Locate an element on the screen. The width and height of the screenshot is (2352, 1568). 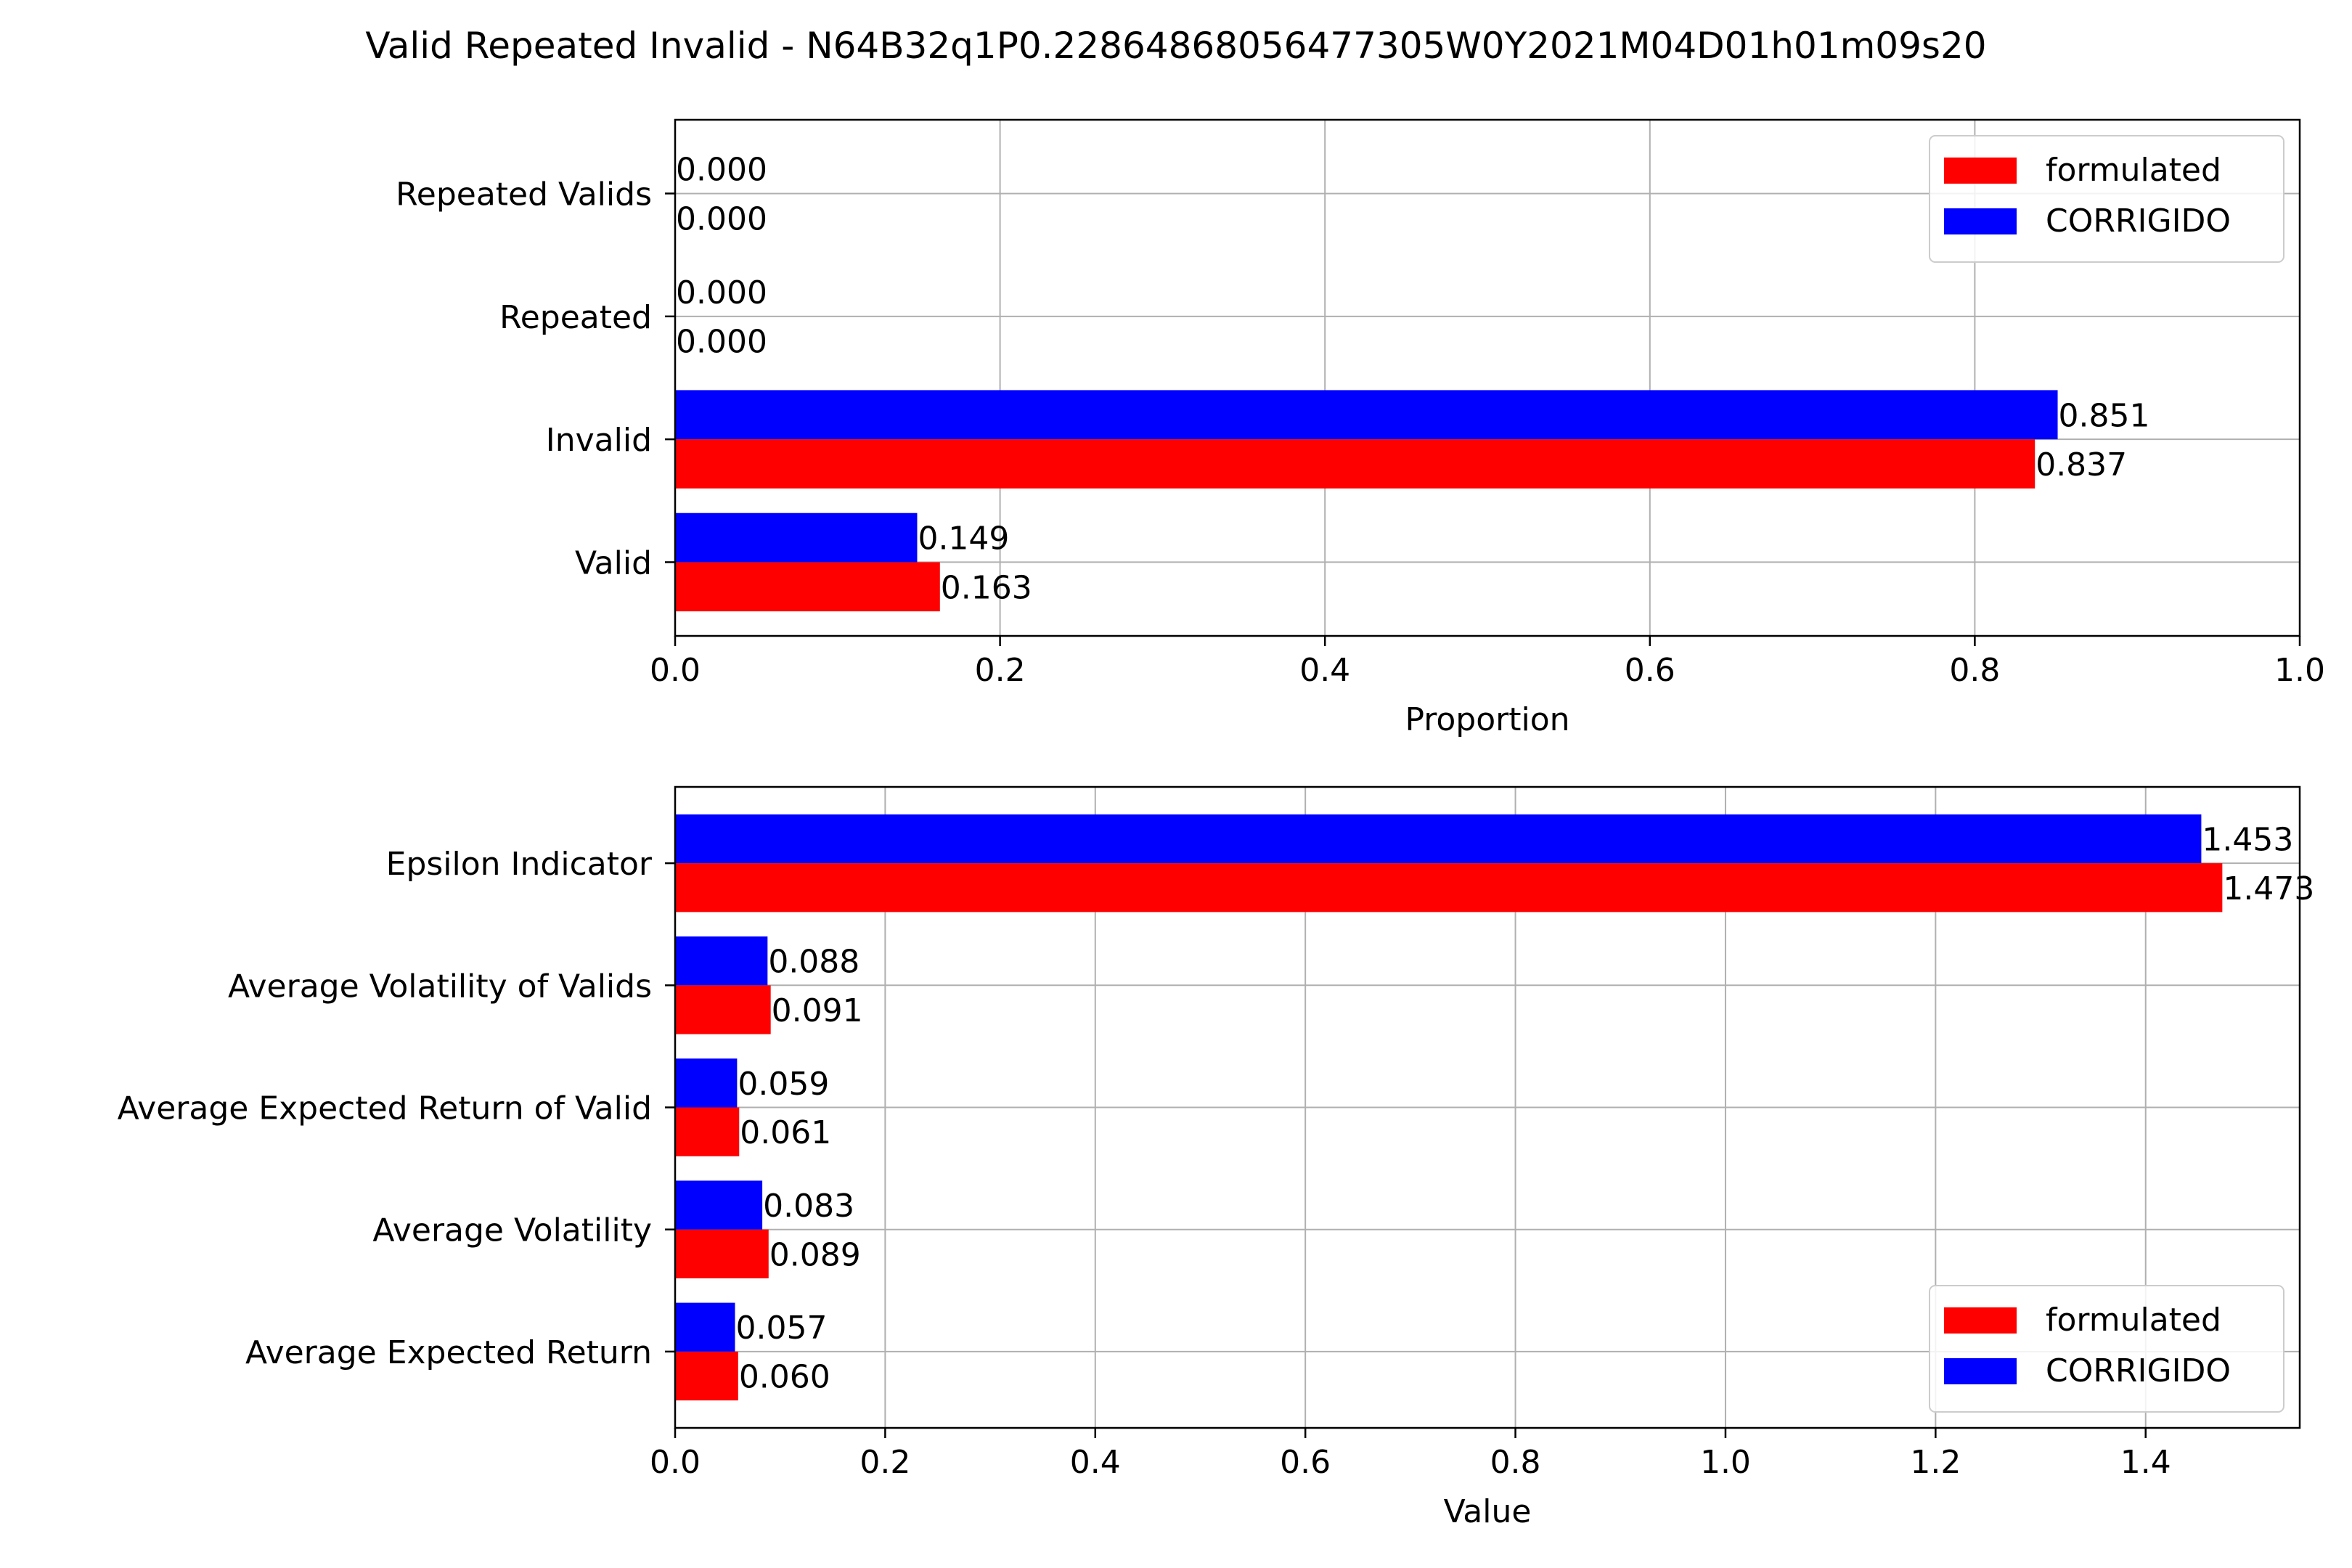
y-tick-label: Invalid is located at coordinates (599, 440).